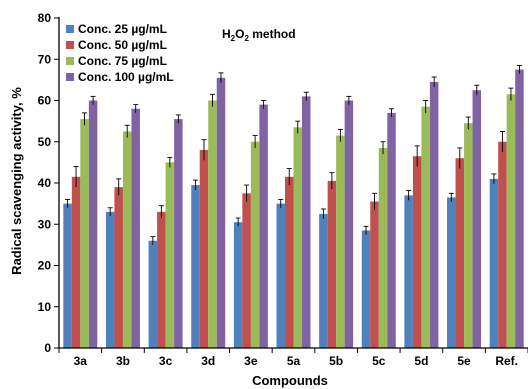 This screenshot has width=528, height=389. I want to click on x-tick-label-5b: 5b, so click(336, 361).